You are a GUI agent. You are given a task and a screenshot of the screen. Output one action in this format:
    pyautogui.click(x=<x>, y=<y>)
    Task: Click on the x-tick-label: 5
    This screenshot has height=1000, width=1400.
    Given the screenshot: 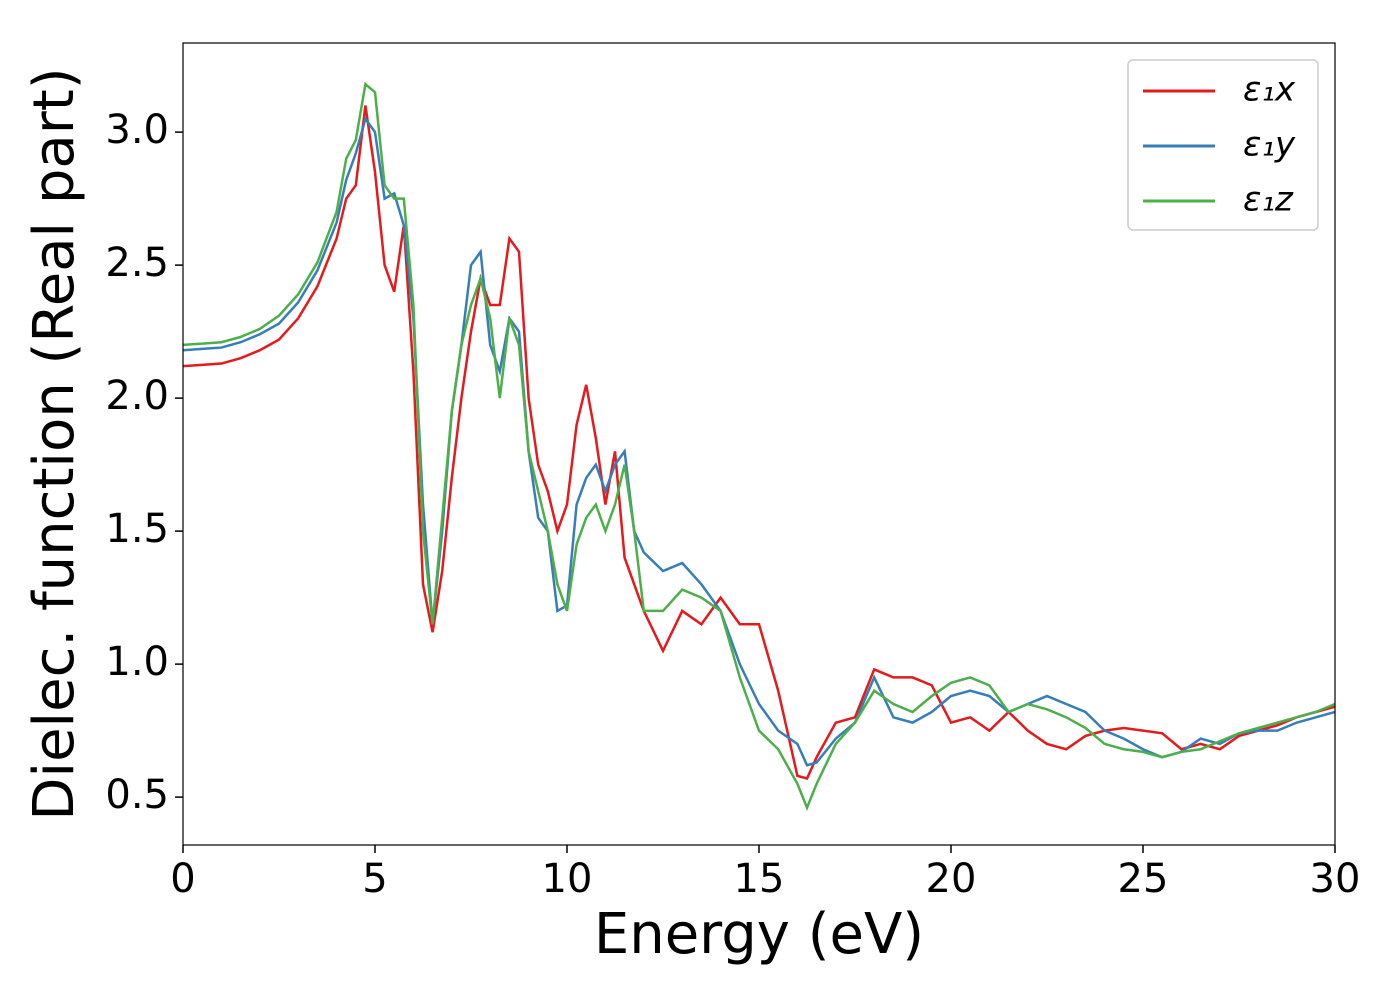 What is the action you would take?
    pyautogui.click(x=374, y=879)
    